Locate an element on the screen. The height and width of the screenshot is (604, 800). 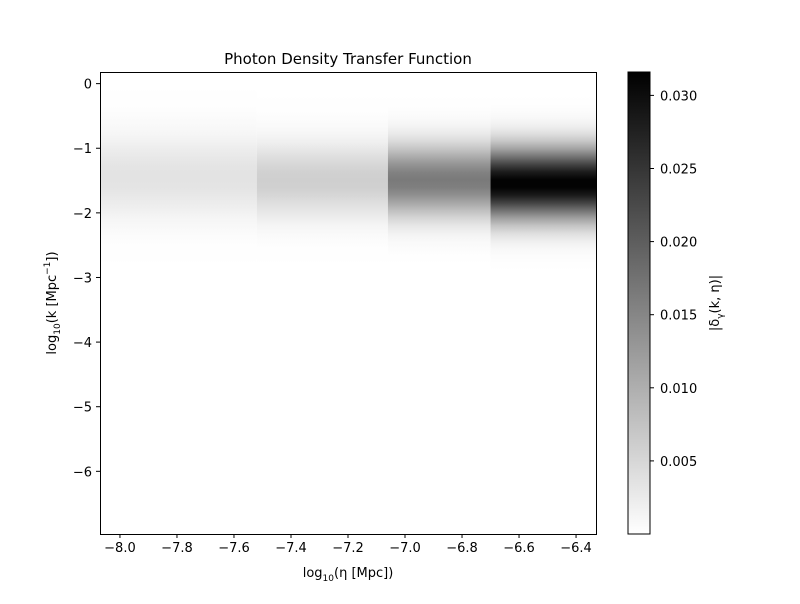
colorbar is located at coordinates (639, 303).